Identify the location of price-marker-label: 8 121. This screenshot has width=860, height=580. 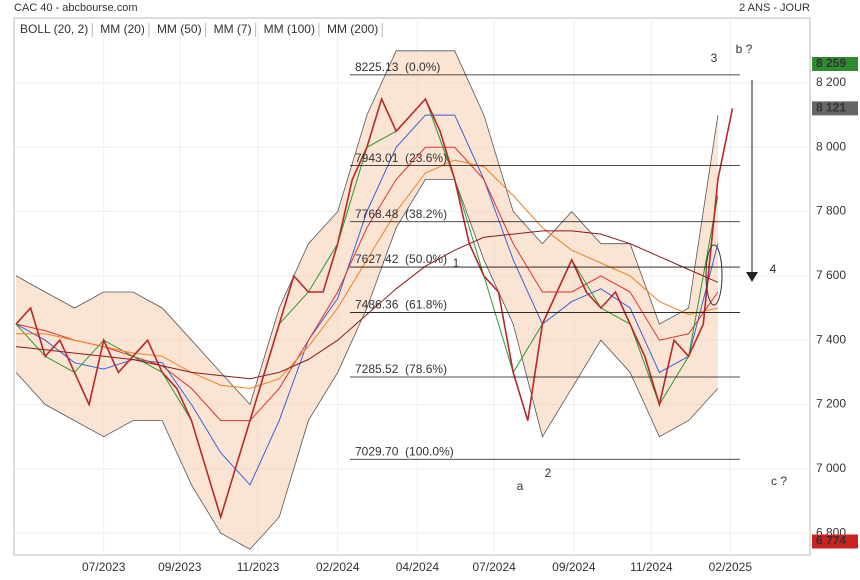
(831, 108).